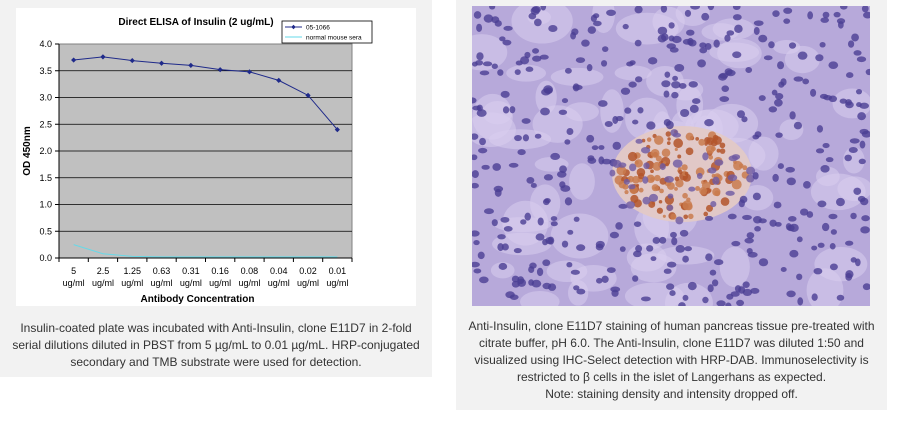  What do you see at coordinates (27, 151) in the screenshot?
I see `y-axis-title: OD 450nm` at bounding box center [27, 151].